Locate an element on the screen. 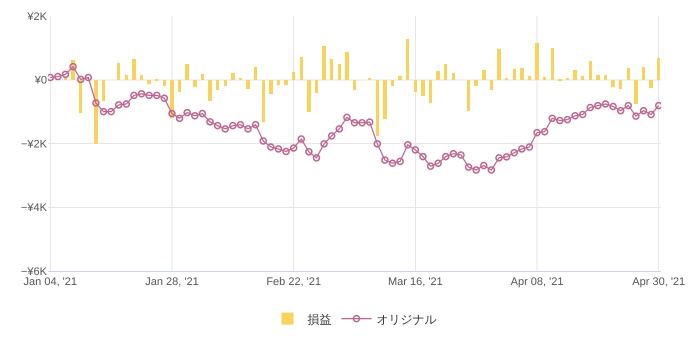 This screenshot has height=339, width=691. x-tick-label: Jan 04, '21 is located at coordinates (51, 282).